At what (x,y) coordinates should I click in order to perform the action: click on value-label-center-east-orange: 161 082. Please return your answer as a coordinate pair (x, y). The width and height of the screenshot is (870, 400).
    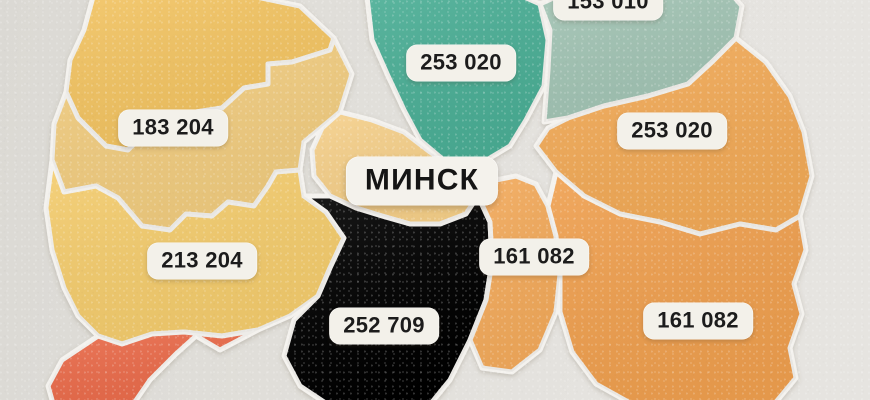
    Looking at the image, I should click on (534, 257).